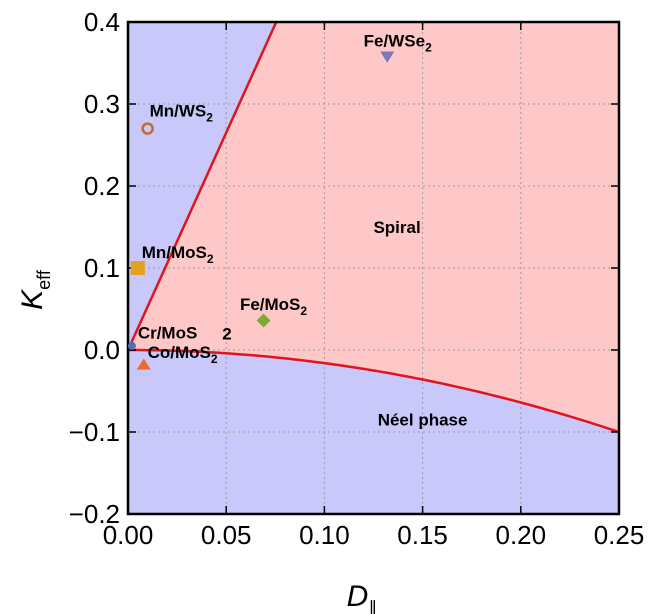  What do you see at coordinates (182, 112) in the screenshot?
I see `point-label: Mn/WS2` at bounding box center [182, 112].